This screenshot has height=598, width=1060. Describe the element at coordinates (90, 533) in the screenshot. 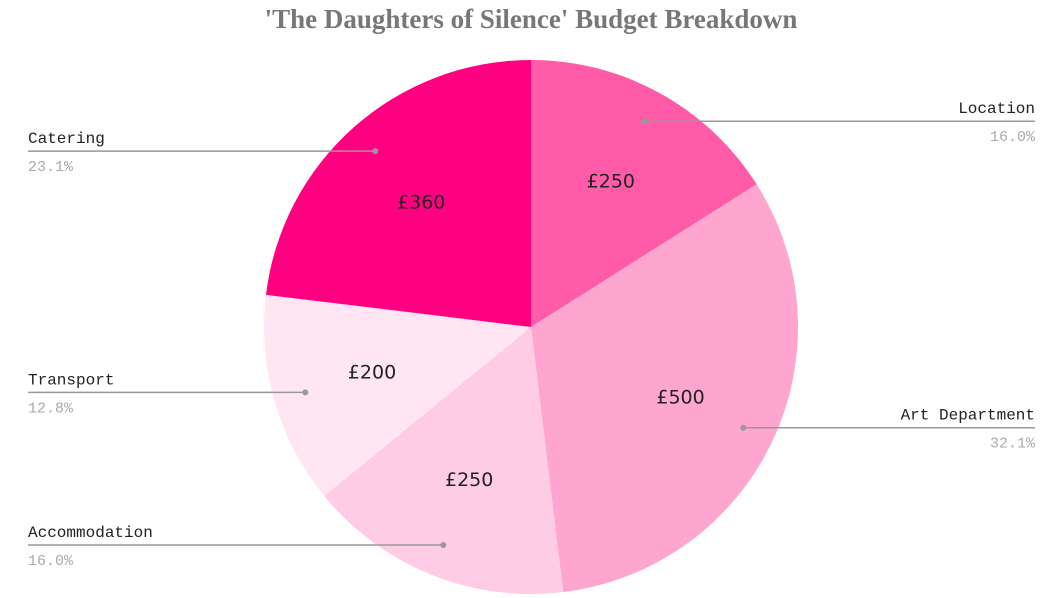

I see `legend-label: Accommodation` at that location.